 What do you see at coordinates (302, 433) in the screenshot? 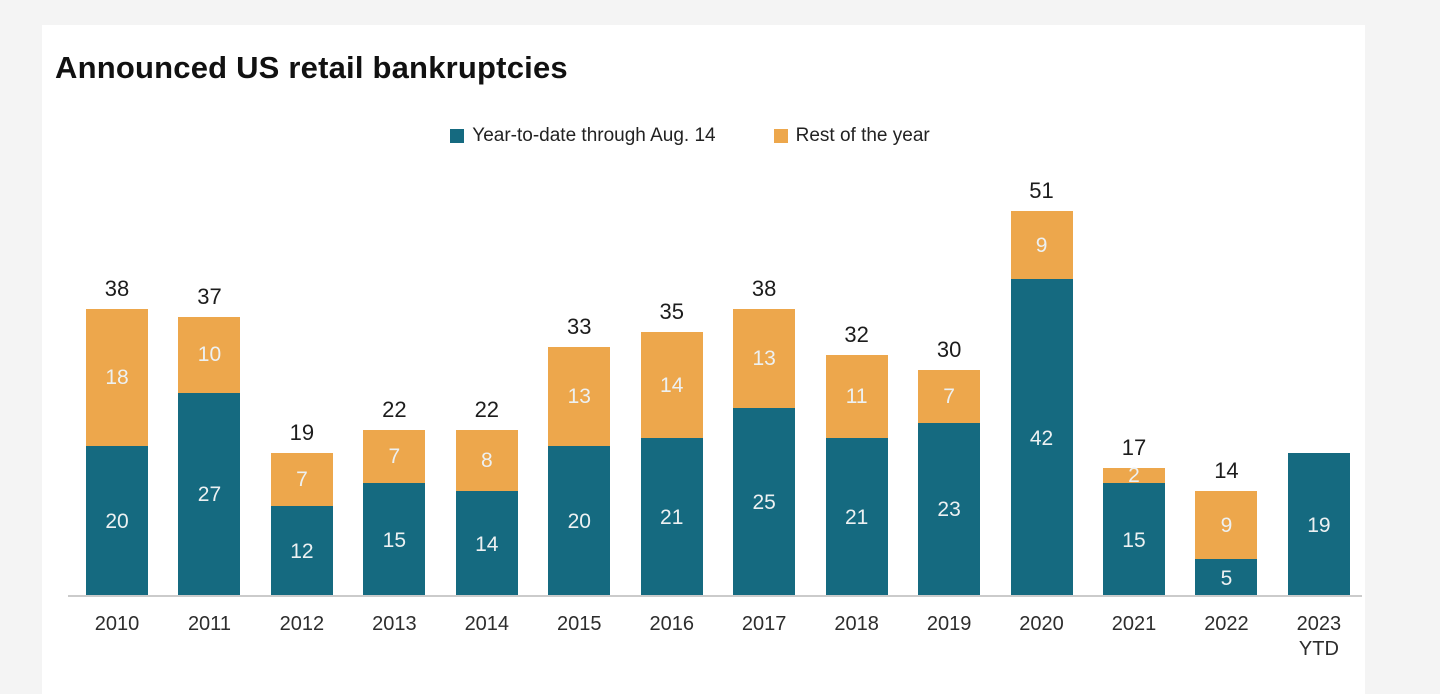
I see `bar-total-label: 19` at bounding box center [302, 433].